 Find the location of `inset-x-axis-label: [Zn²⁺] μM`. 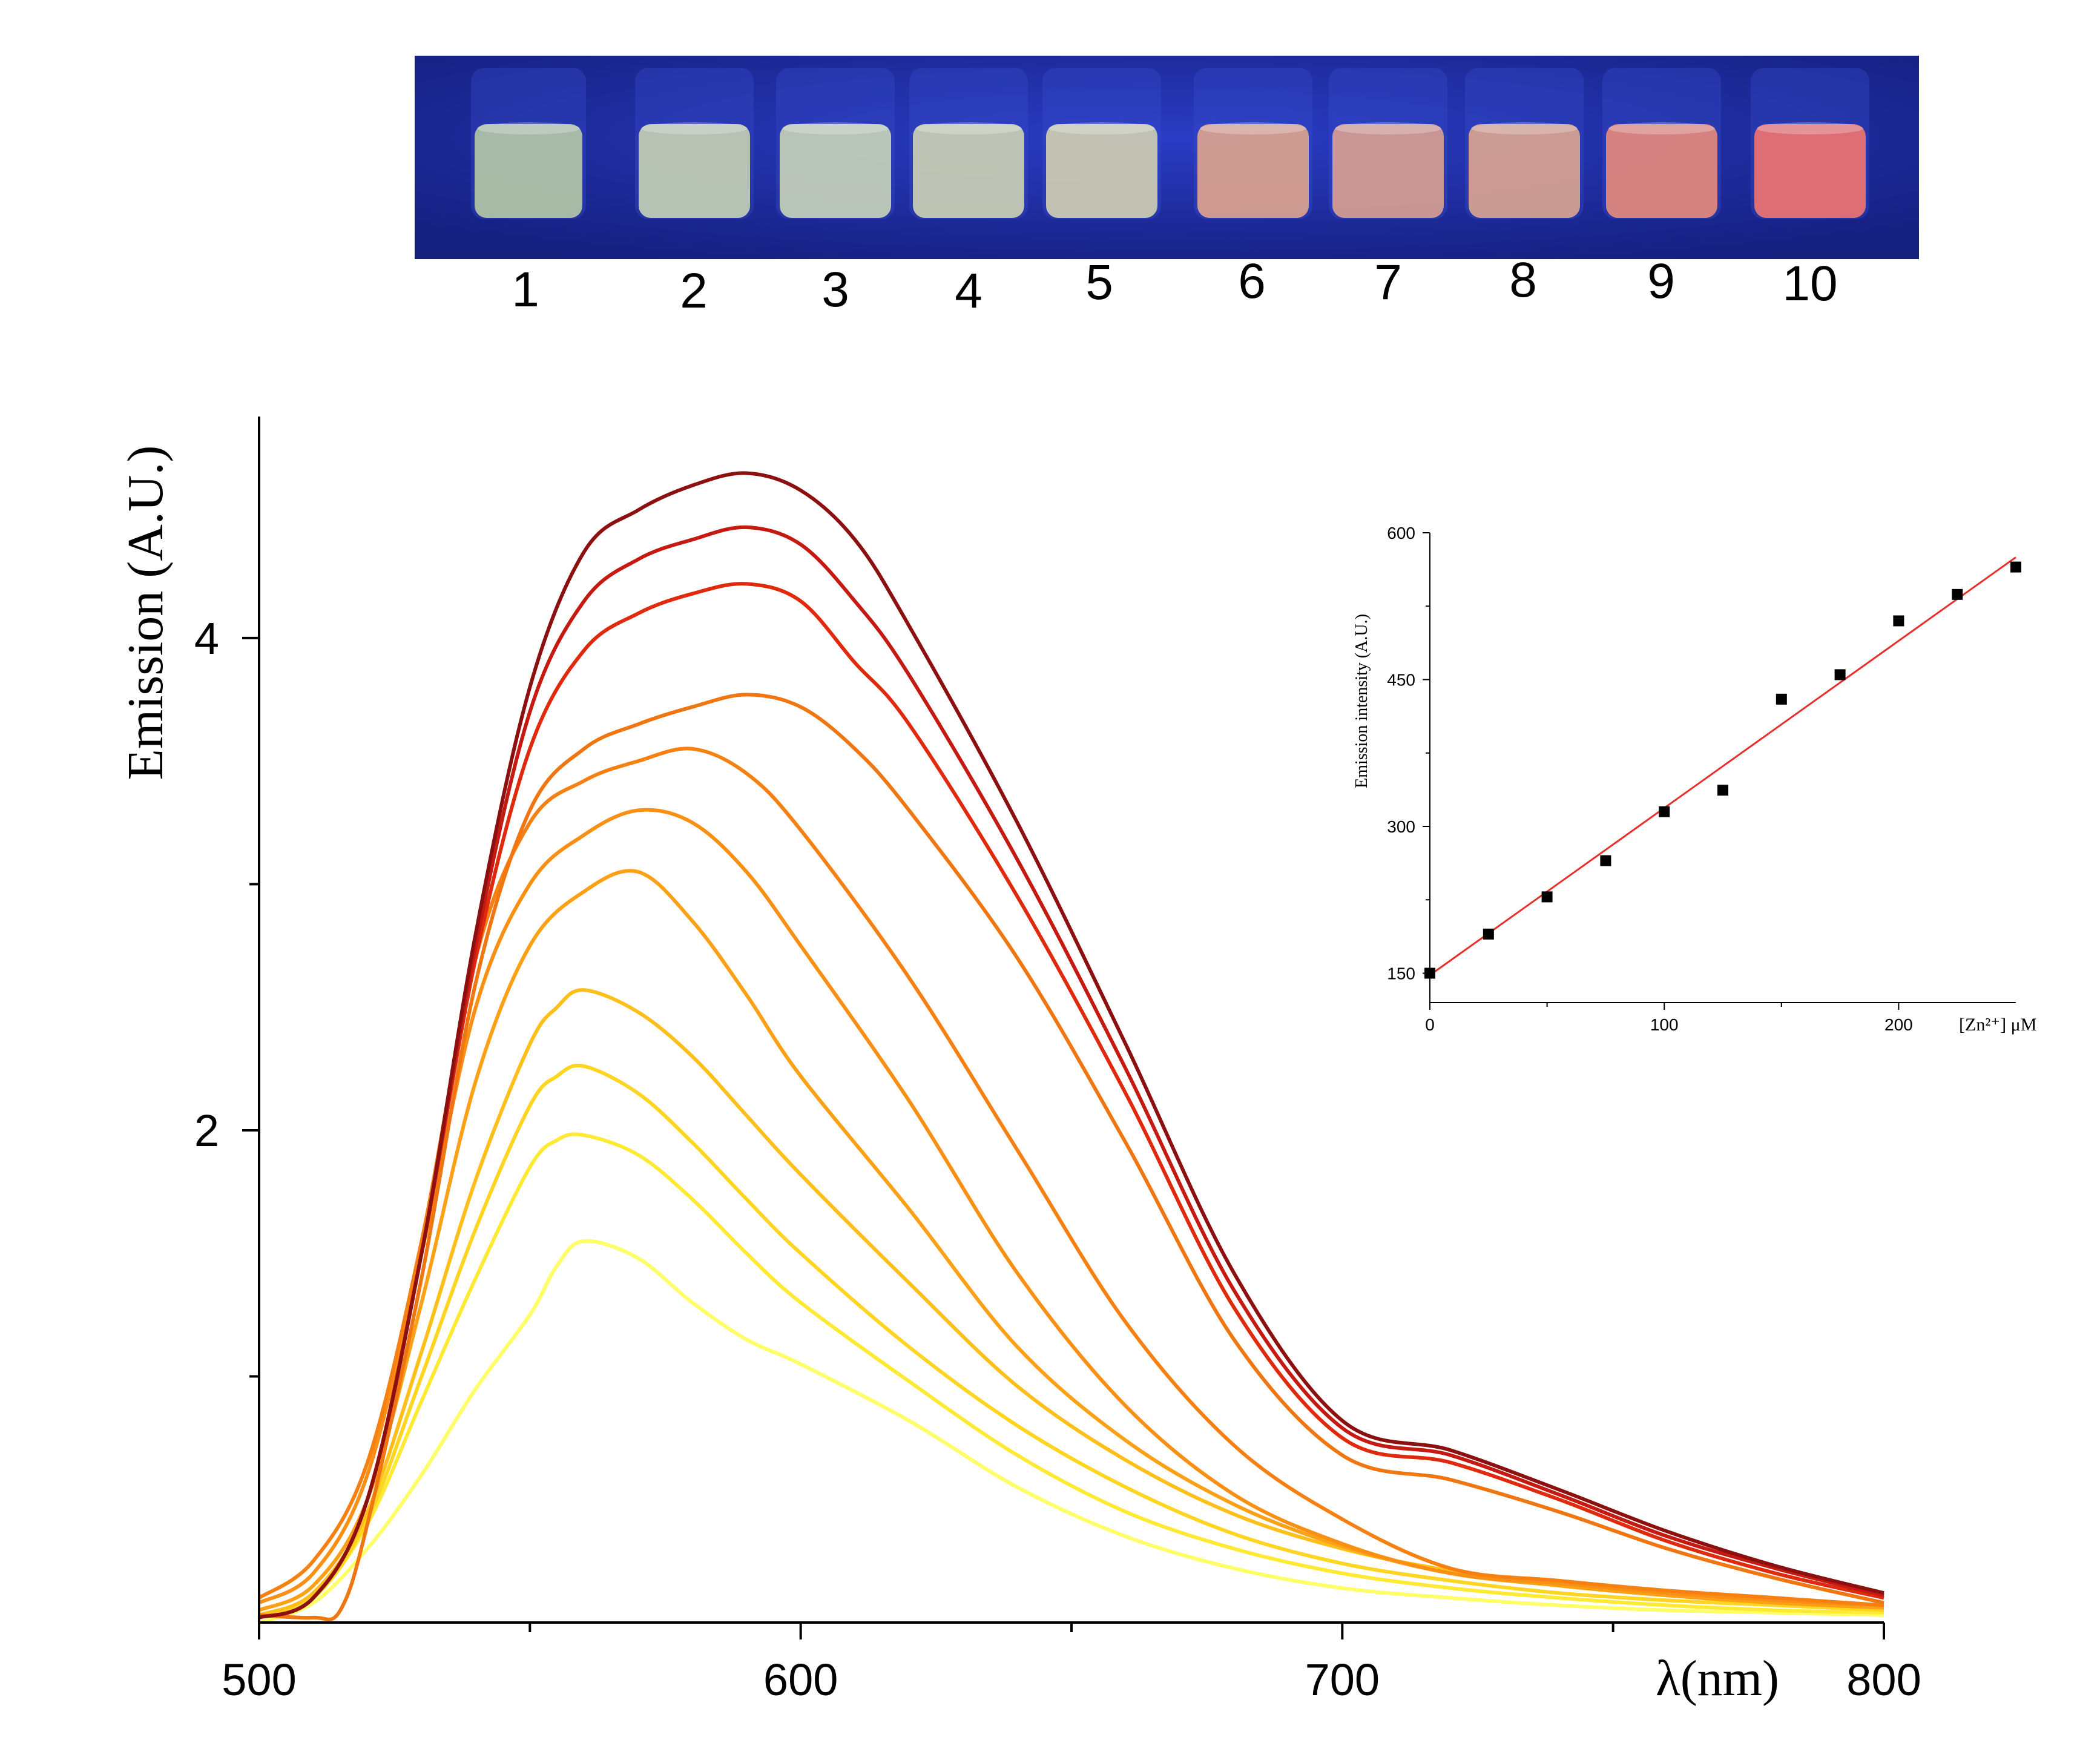

inset-x-axis-label: [Zn²⁺] μM is located at coordinates (1997, 1025).